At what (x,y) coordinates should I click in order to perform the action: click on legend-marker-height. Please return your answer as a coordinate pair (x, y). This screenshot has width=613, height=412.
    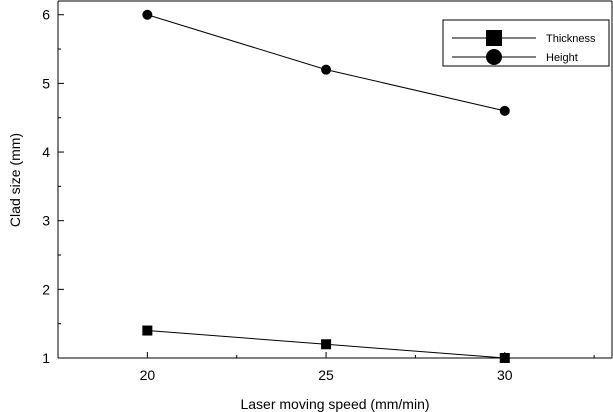
    Looking at the image, I should click on (494, 57).